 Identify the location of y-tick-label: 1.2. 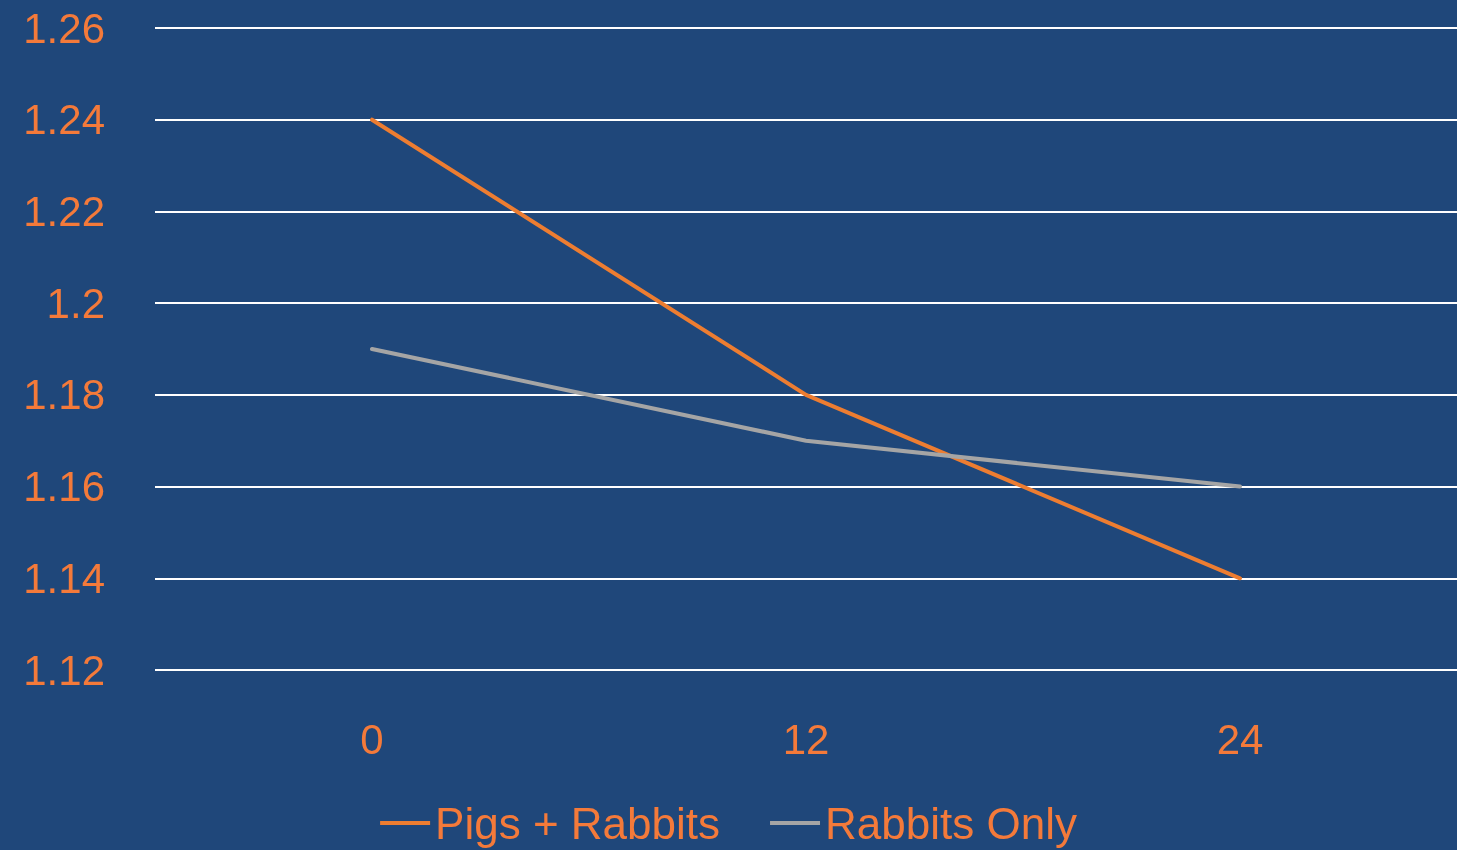
(75, 303).